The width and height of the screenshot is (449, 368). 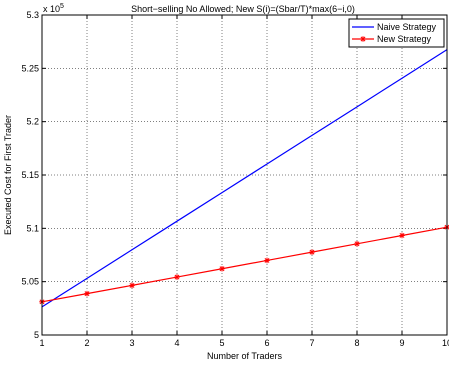 What do you see at coordinates (407, 27) in the screenshot?
I see `legend-label-naive-strategy: Naive Strategy` at bounding box center [407, 27].